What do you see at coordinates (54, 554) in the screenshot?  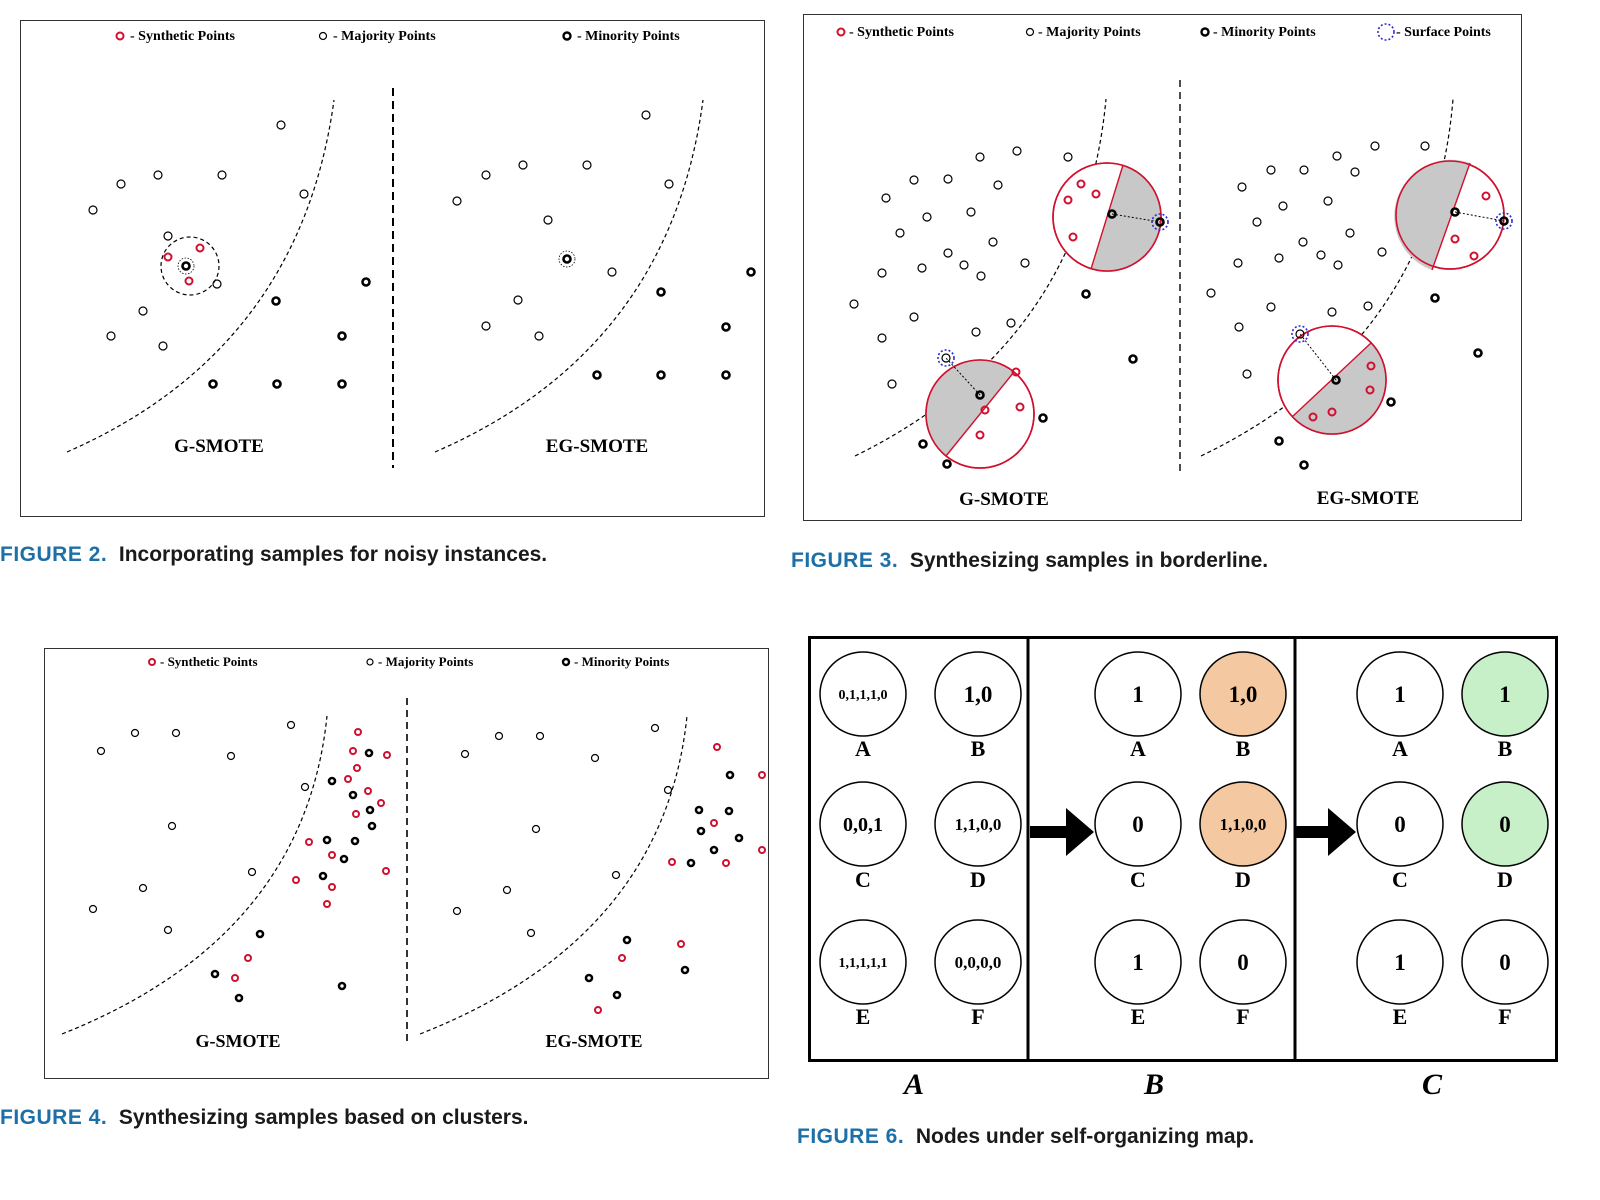 I see `caption-number: FIGURE 2.` at bounding box center [54, 554].